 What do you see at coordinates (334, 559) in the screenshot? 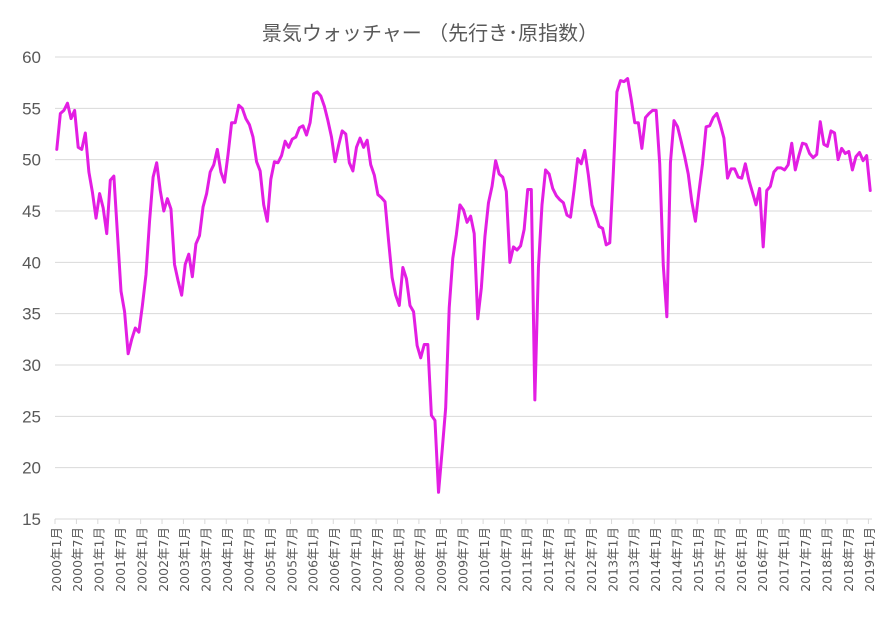
I see `x-tick-label: 2006年7月` at bounding box center [334, 559].